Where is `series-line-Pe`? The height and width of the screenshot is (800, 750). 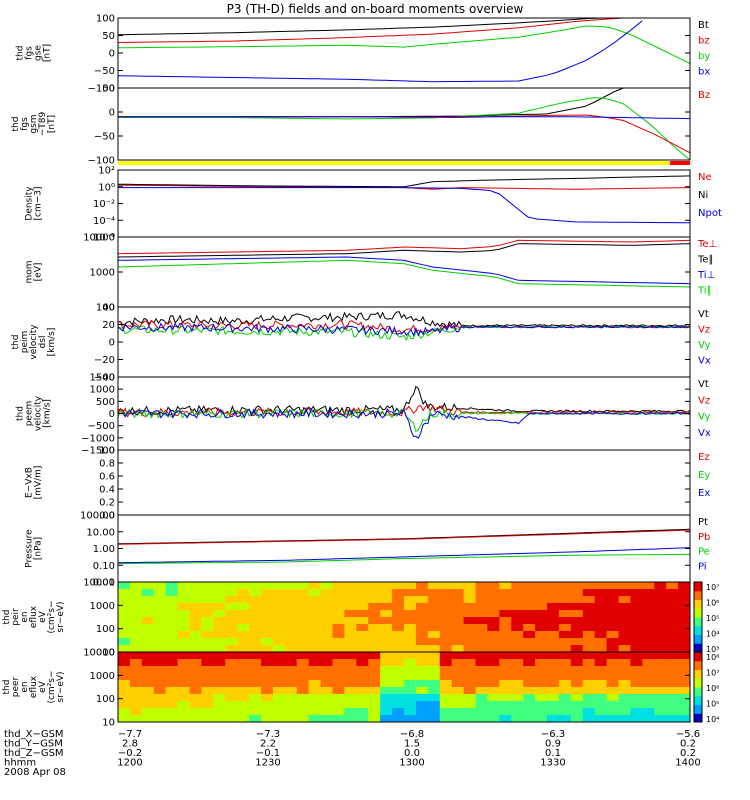 series-line-Pe is located at coordinates (403, 559).